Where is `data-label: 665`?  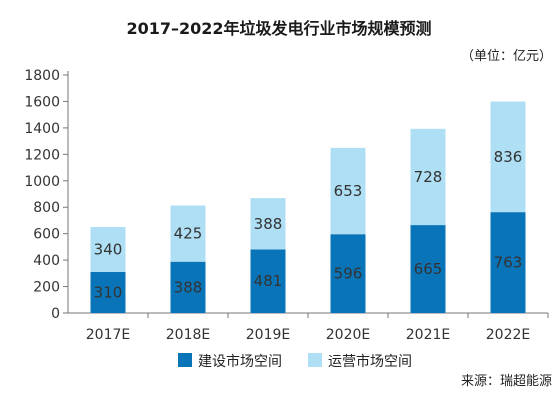
data-label: 665 is located at coordinates (428, 269).